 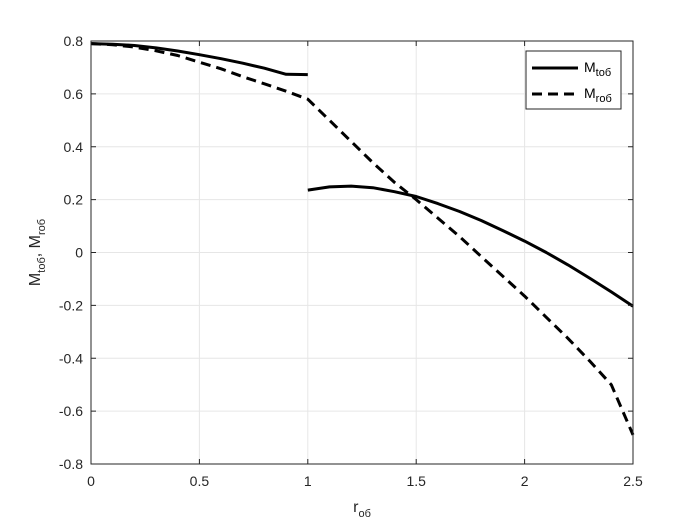 I want to click on y-tick-label: 0.4, so click(x=74, y=147).